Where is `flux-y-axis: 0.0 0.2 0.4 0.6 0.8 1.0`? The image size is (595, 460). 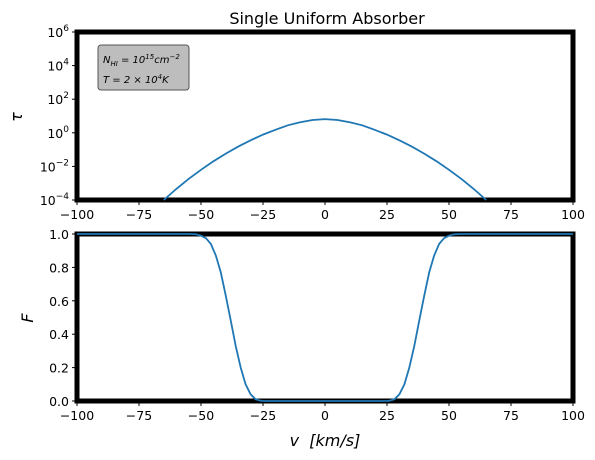
flux-y-axis: 0.0 0.2 0.4 0.6 0.8 1.0 is located at coordinates (63, 318).